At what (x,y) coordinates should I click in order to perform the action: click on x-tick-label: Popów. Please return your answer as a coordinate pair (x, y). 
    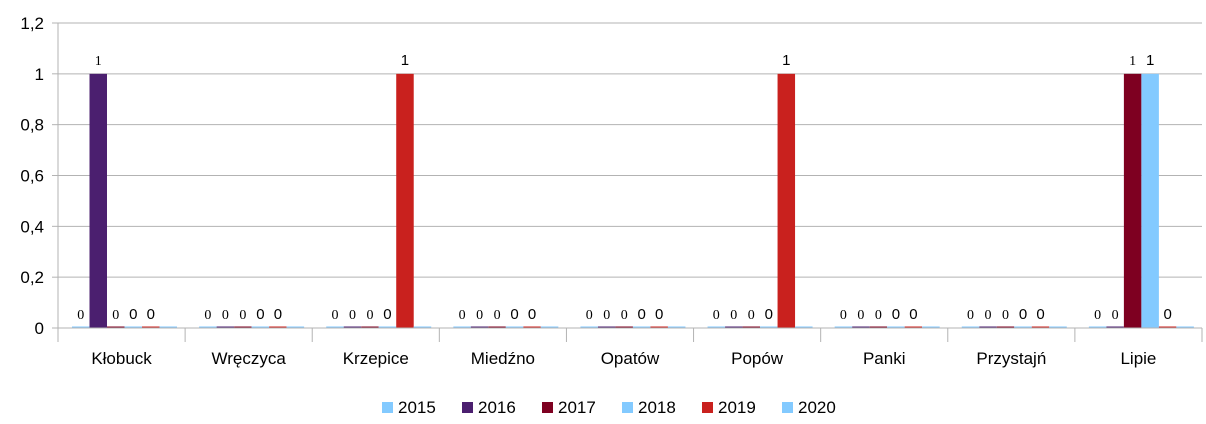
    Looking at the image, I should click on (757, 358).